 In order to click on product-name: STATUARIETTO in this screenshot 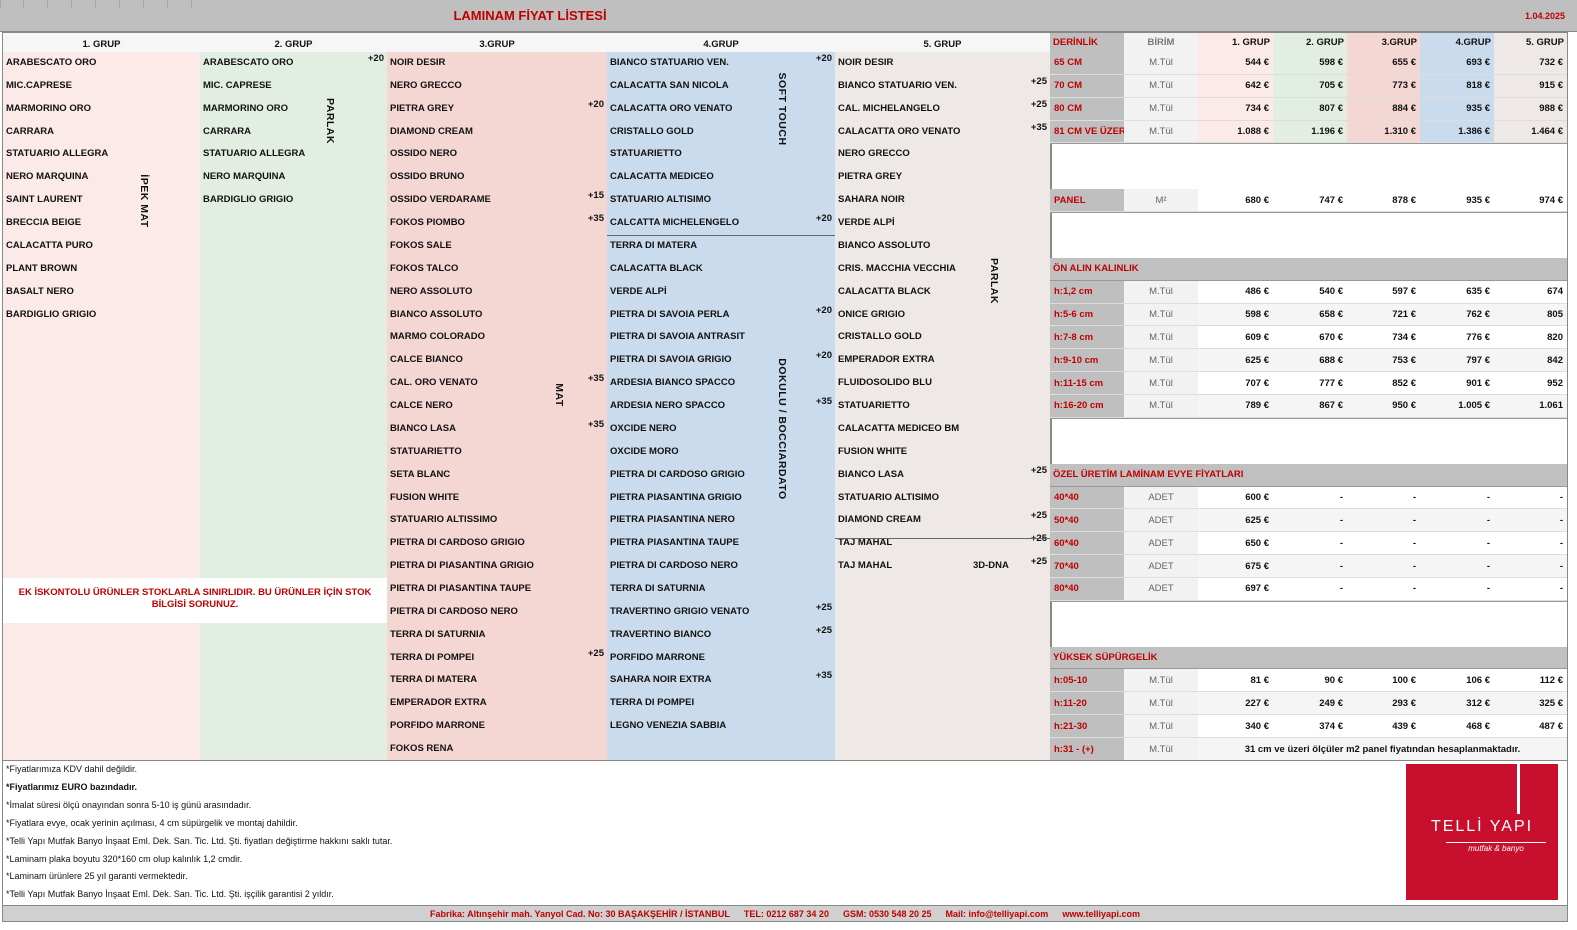, I will do `click(426, 451)`.